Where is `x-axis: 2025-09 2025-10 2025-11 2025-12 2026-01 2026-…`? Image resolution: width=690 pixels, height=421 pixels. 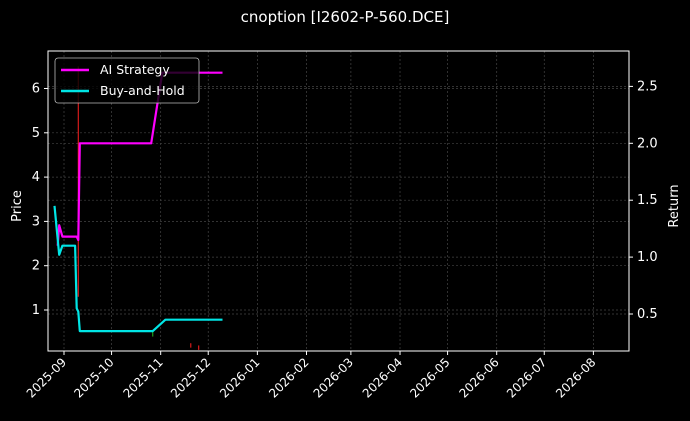
x-axis: 2025-09 2025-10 2025-11 2025-12 2026-01 2026-… is located at coordinates (311, 376).